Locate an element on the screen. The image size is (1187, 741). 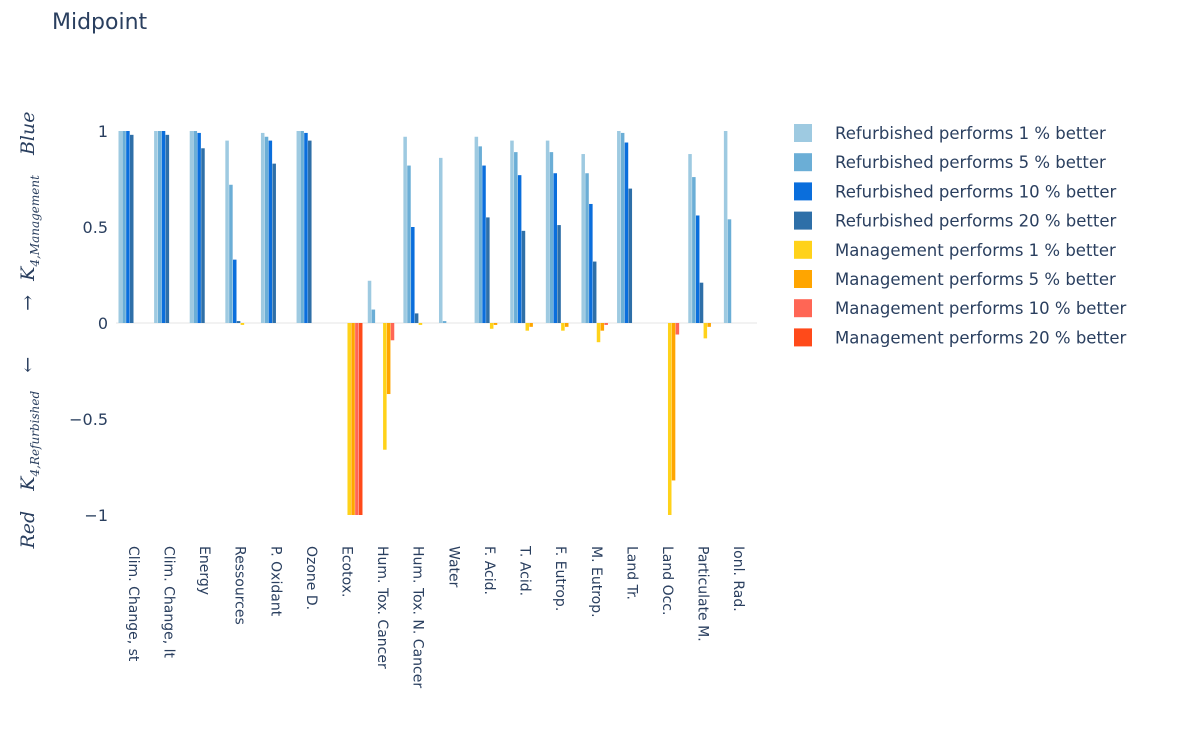
y-tick-label: 0 is located at coordinates (103, 323).